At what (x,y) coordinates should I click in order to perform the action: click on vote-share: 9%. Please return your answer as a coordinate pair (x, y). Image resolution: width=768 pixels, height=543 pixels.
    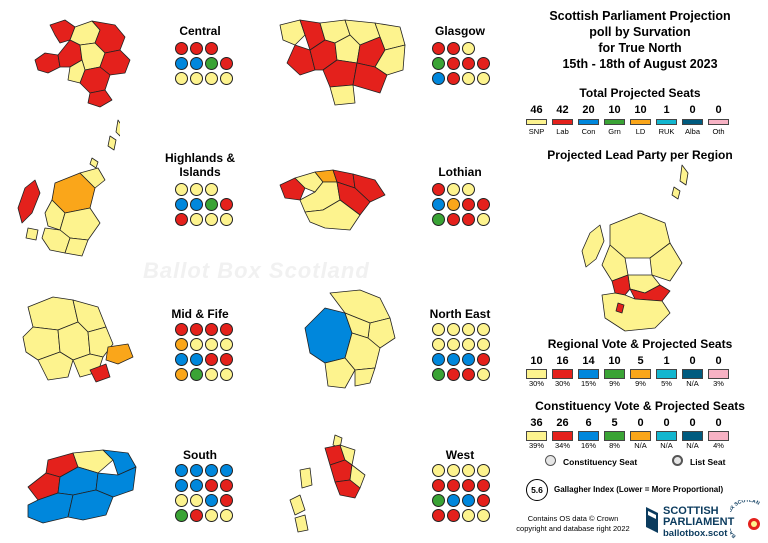
    Looking at the image, I should click on (640, 383).